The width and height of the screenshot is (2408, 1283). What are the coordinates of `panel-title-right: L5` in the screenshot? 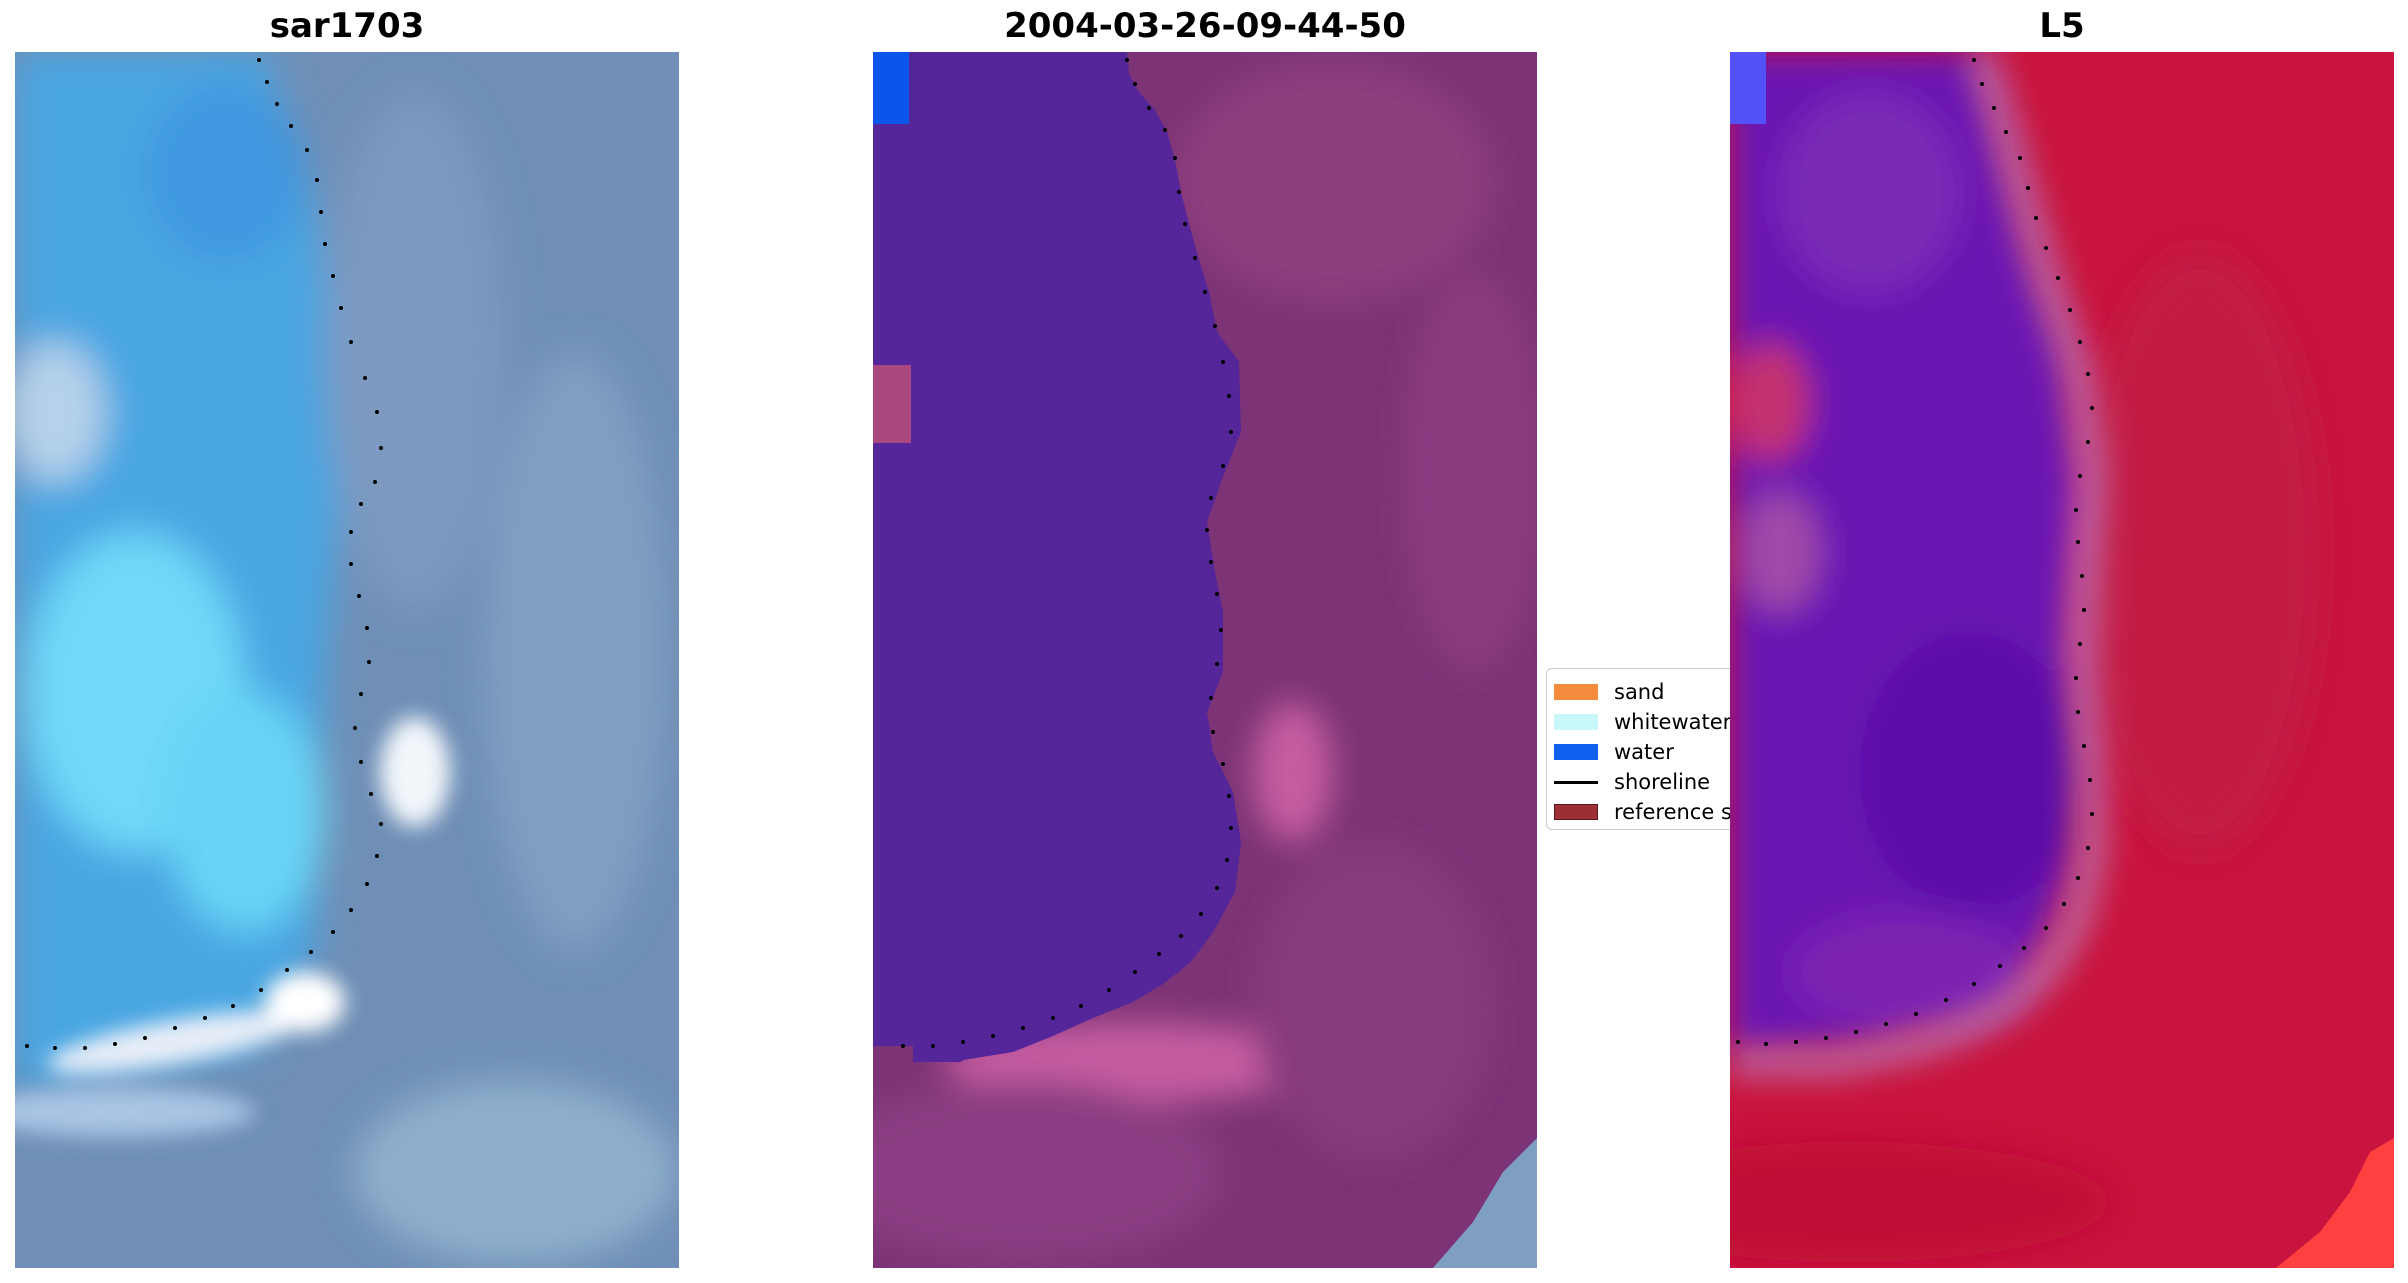 It's located at (2062, 26).